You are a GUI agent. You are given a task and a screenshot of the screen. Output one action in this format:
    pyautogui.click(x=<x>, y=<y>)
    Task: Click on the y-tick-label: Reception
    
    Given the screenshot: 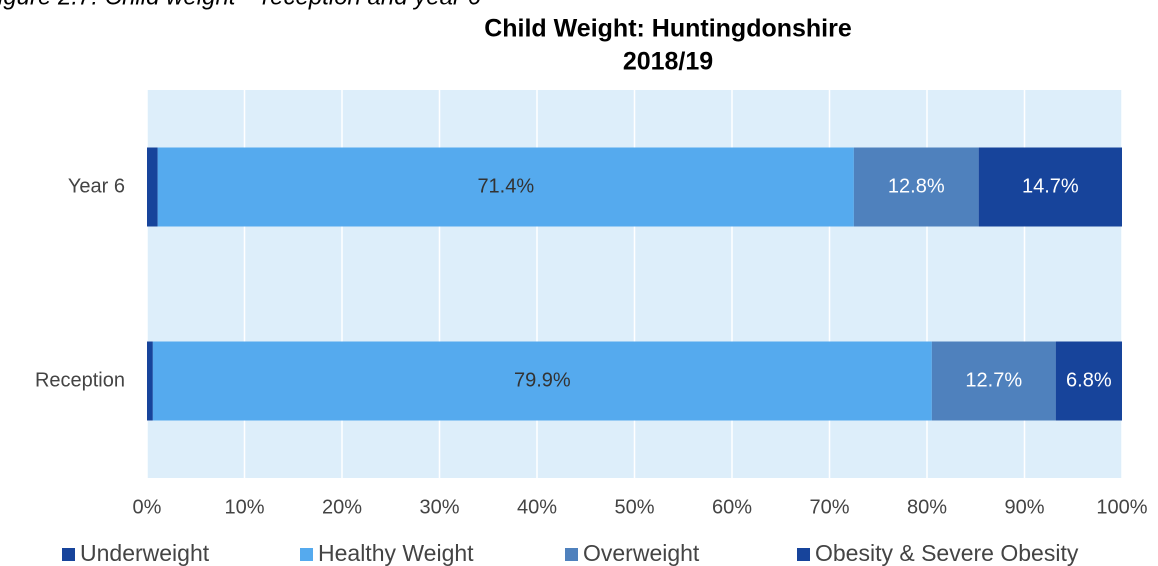 What is the action you would take?
    pyautogui.click(x=80, y=380)
    